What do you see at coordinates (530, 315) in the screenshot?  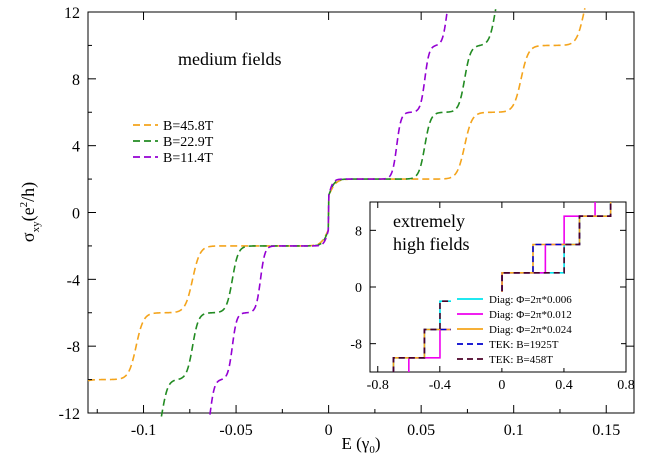 I see `inset-legend-label: Diag: Φ=2π*0.012` at bounding box center [530, 315].